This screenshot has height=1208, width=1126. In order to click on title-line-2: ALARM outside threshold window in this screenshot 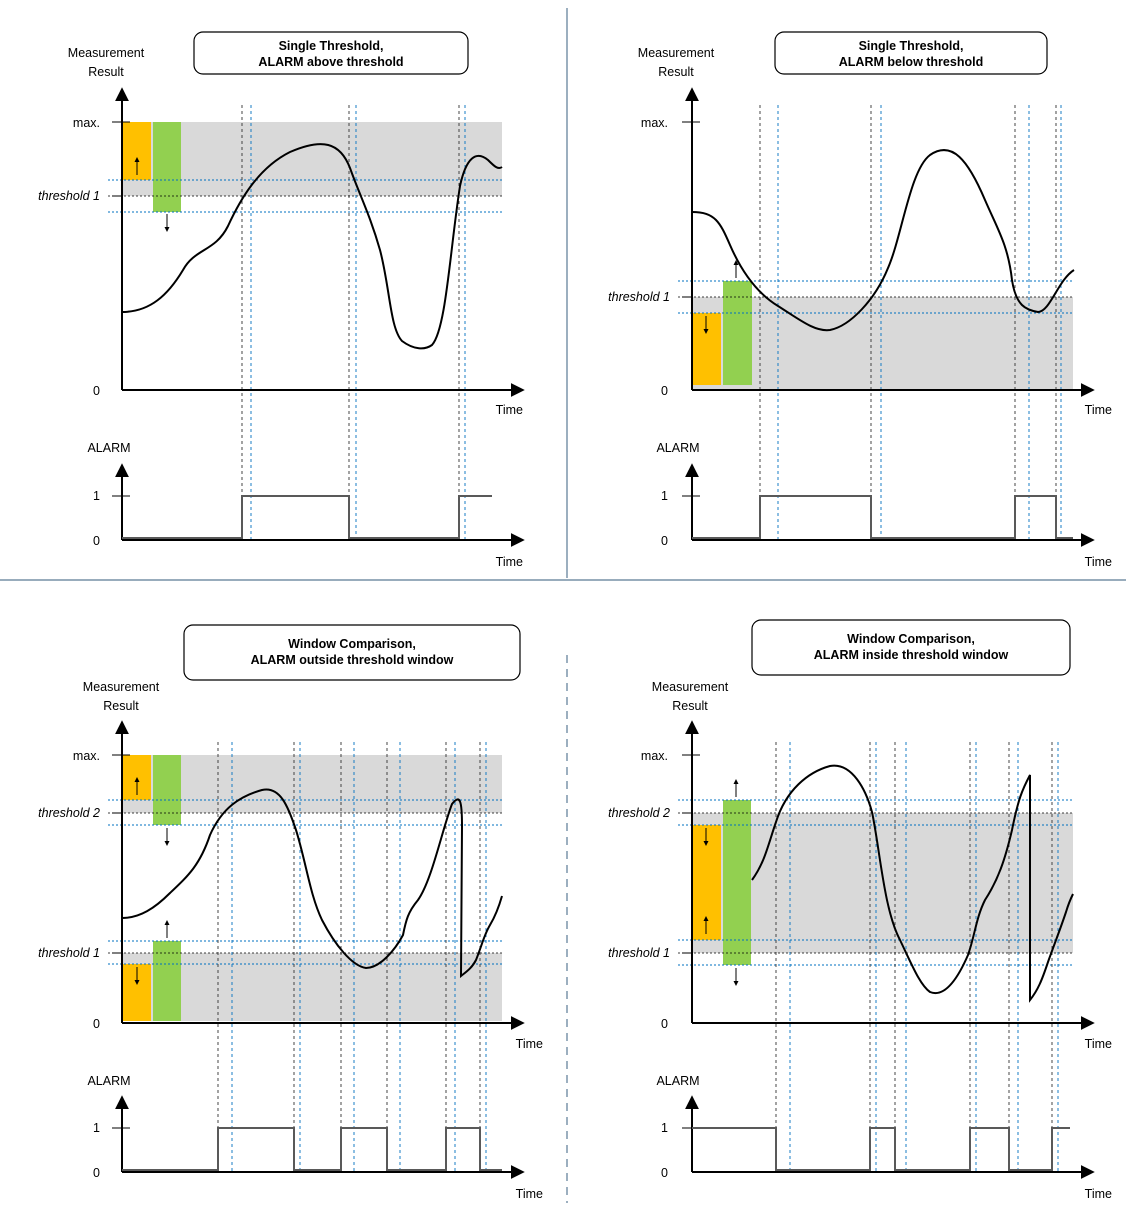, I will do `click(352, 660)`.